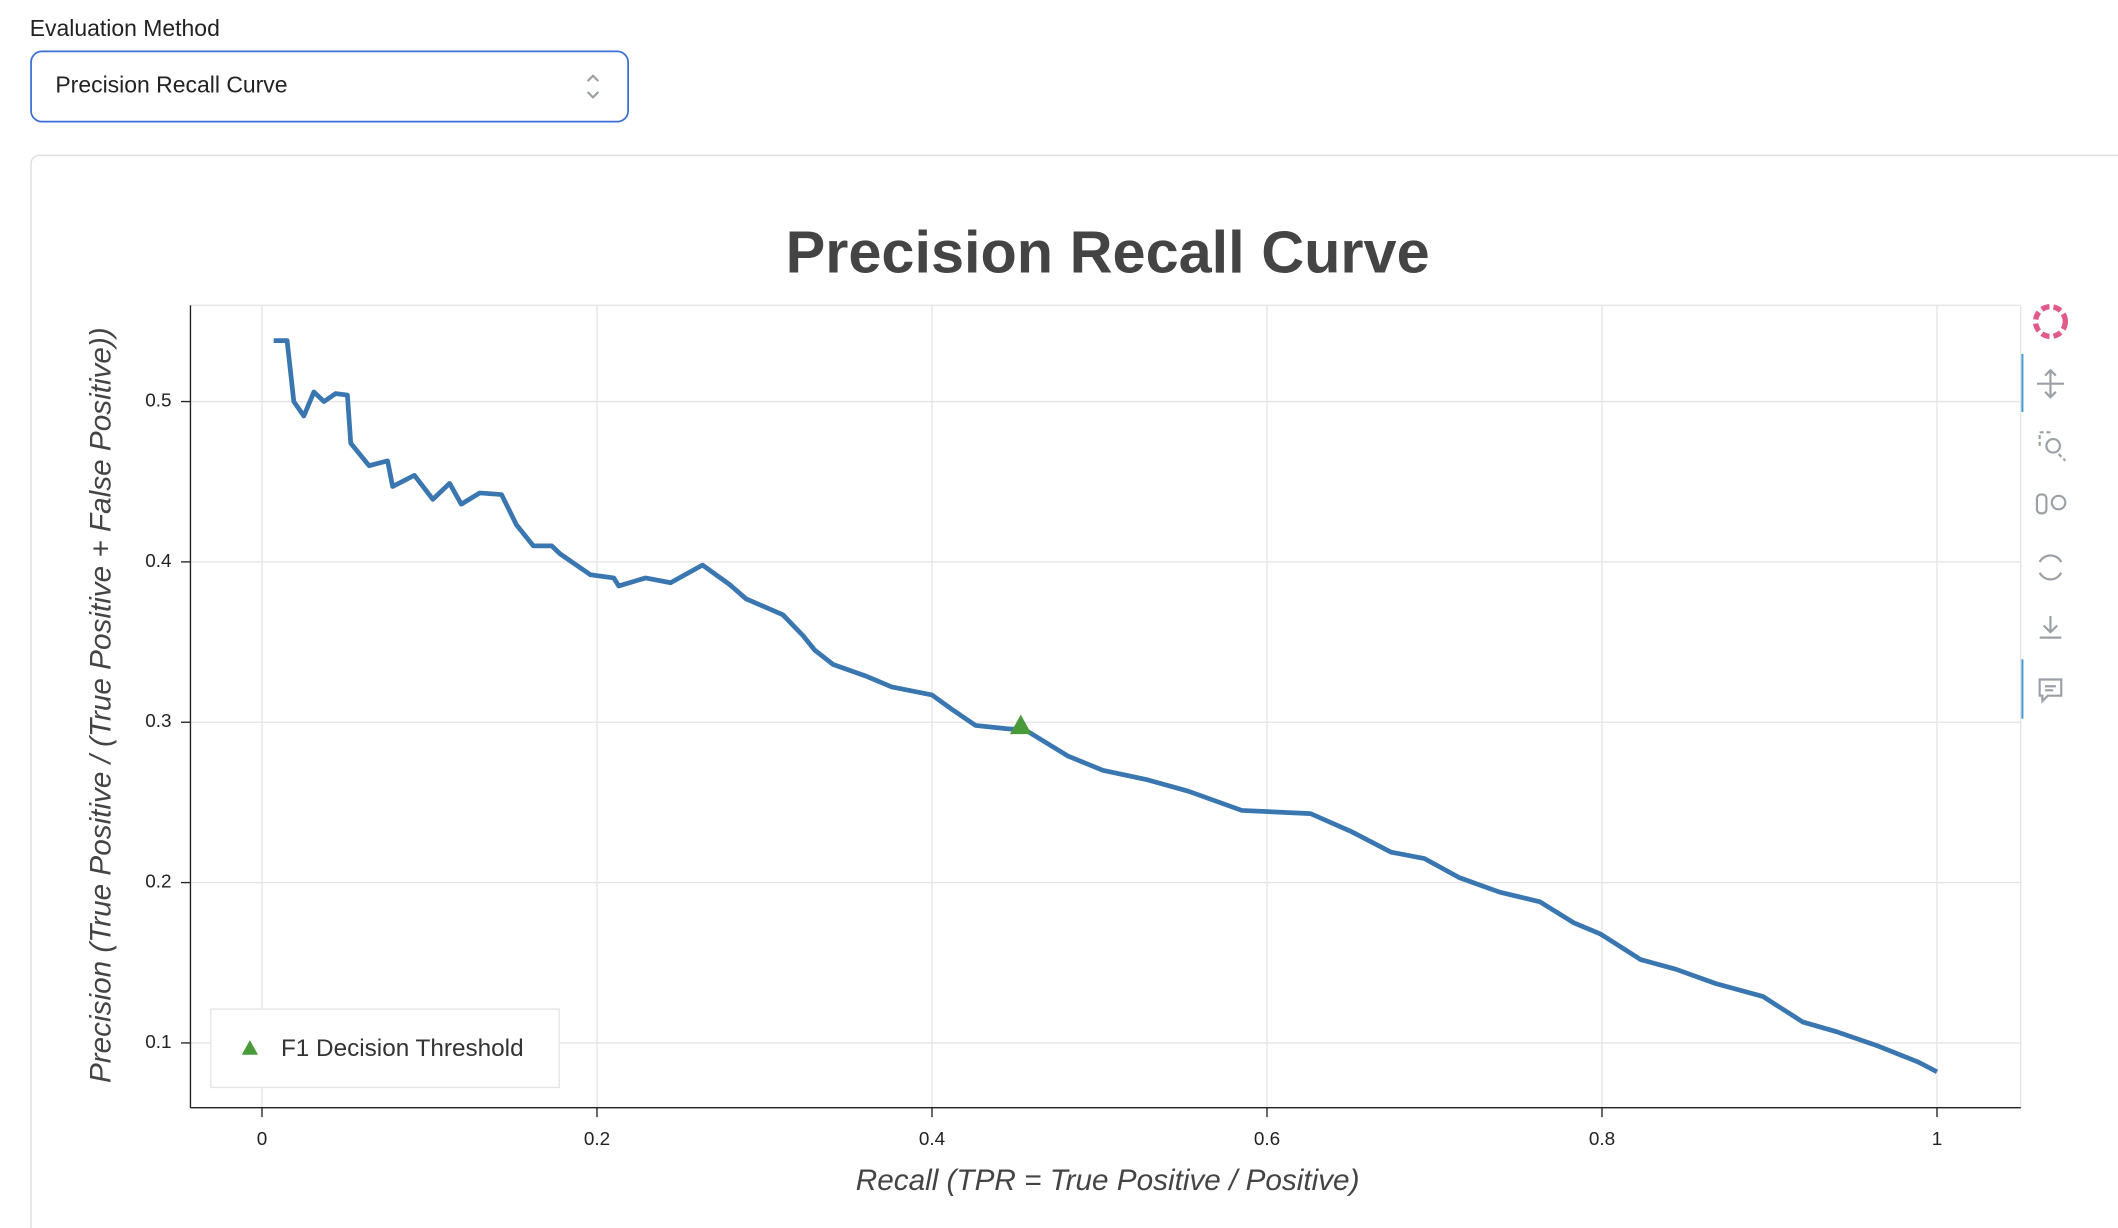 Image resolution: width=2118 pixels, height=1228 pixels. What do you see at coordinates (1020, 724) in the screenshot?
I see `f1-marker` at bounding box center [1020, 724].